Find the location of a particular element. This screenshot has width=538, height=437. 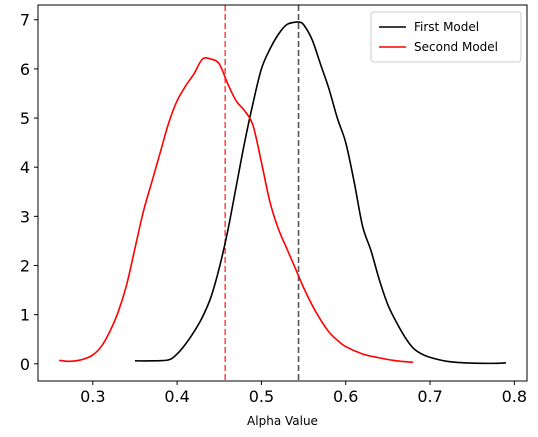

y-tick-label: 2 is located at coordinates (25, 265).